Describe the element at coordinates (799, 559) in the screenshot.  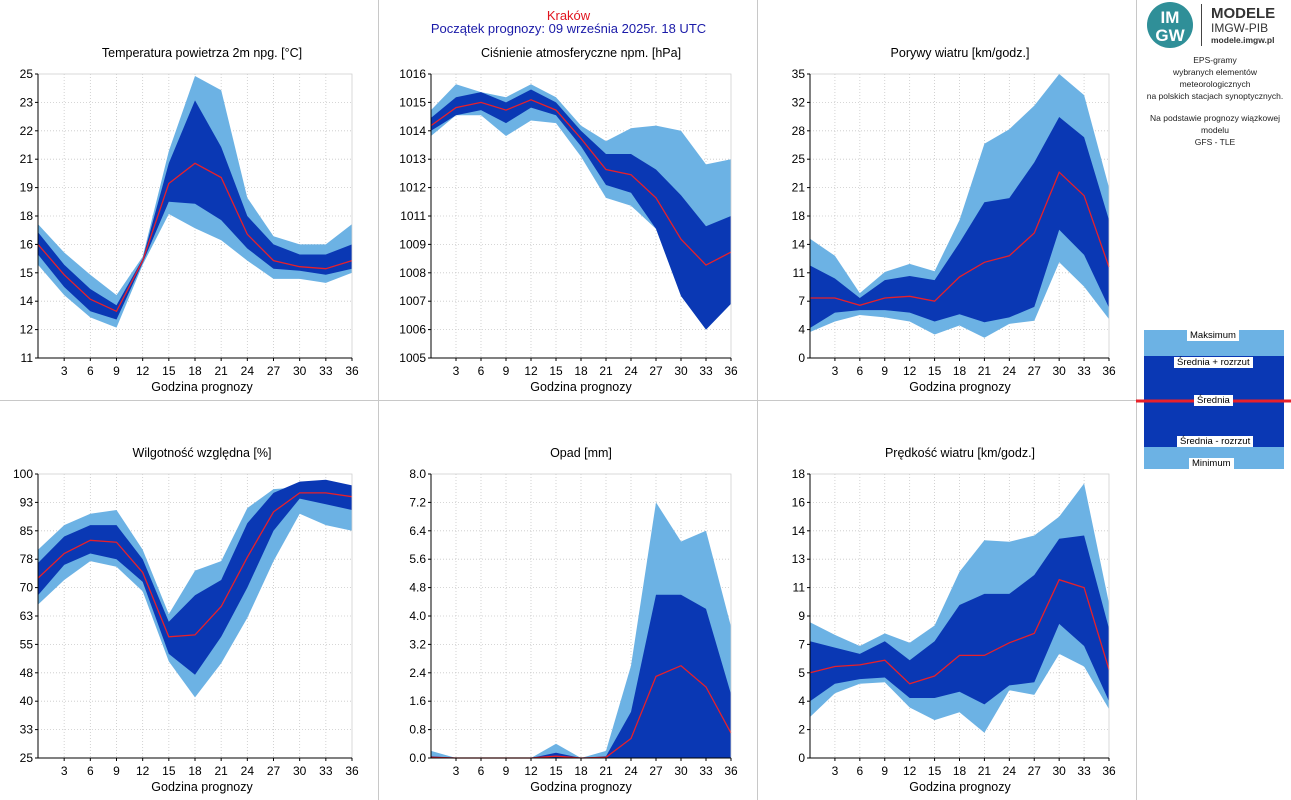
I see `y-tick-label: 13` at that location.